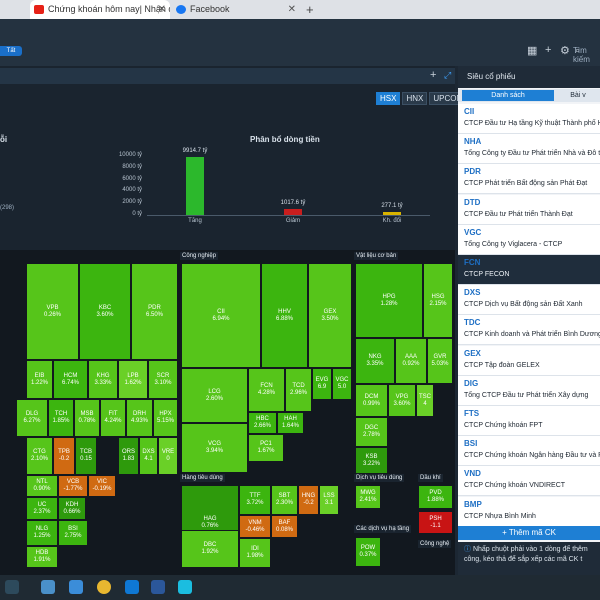  Describe the element at coordinates (86, 456) in the screenshot. I see `heatmap-cell: TCB 0.15` at that location.